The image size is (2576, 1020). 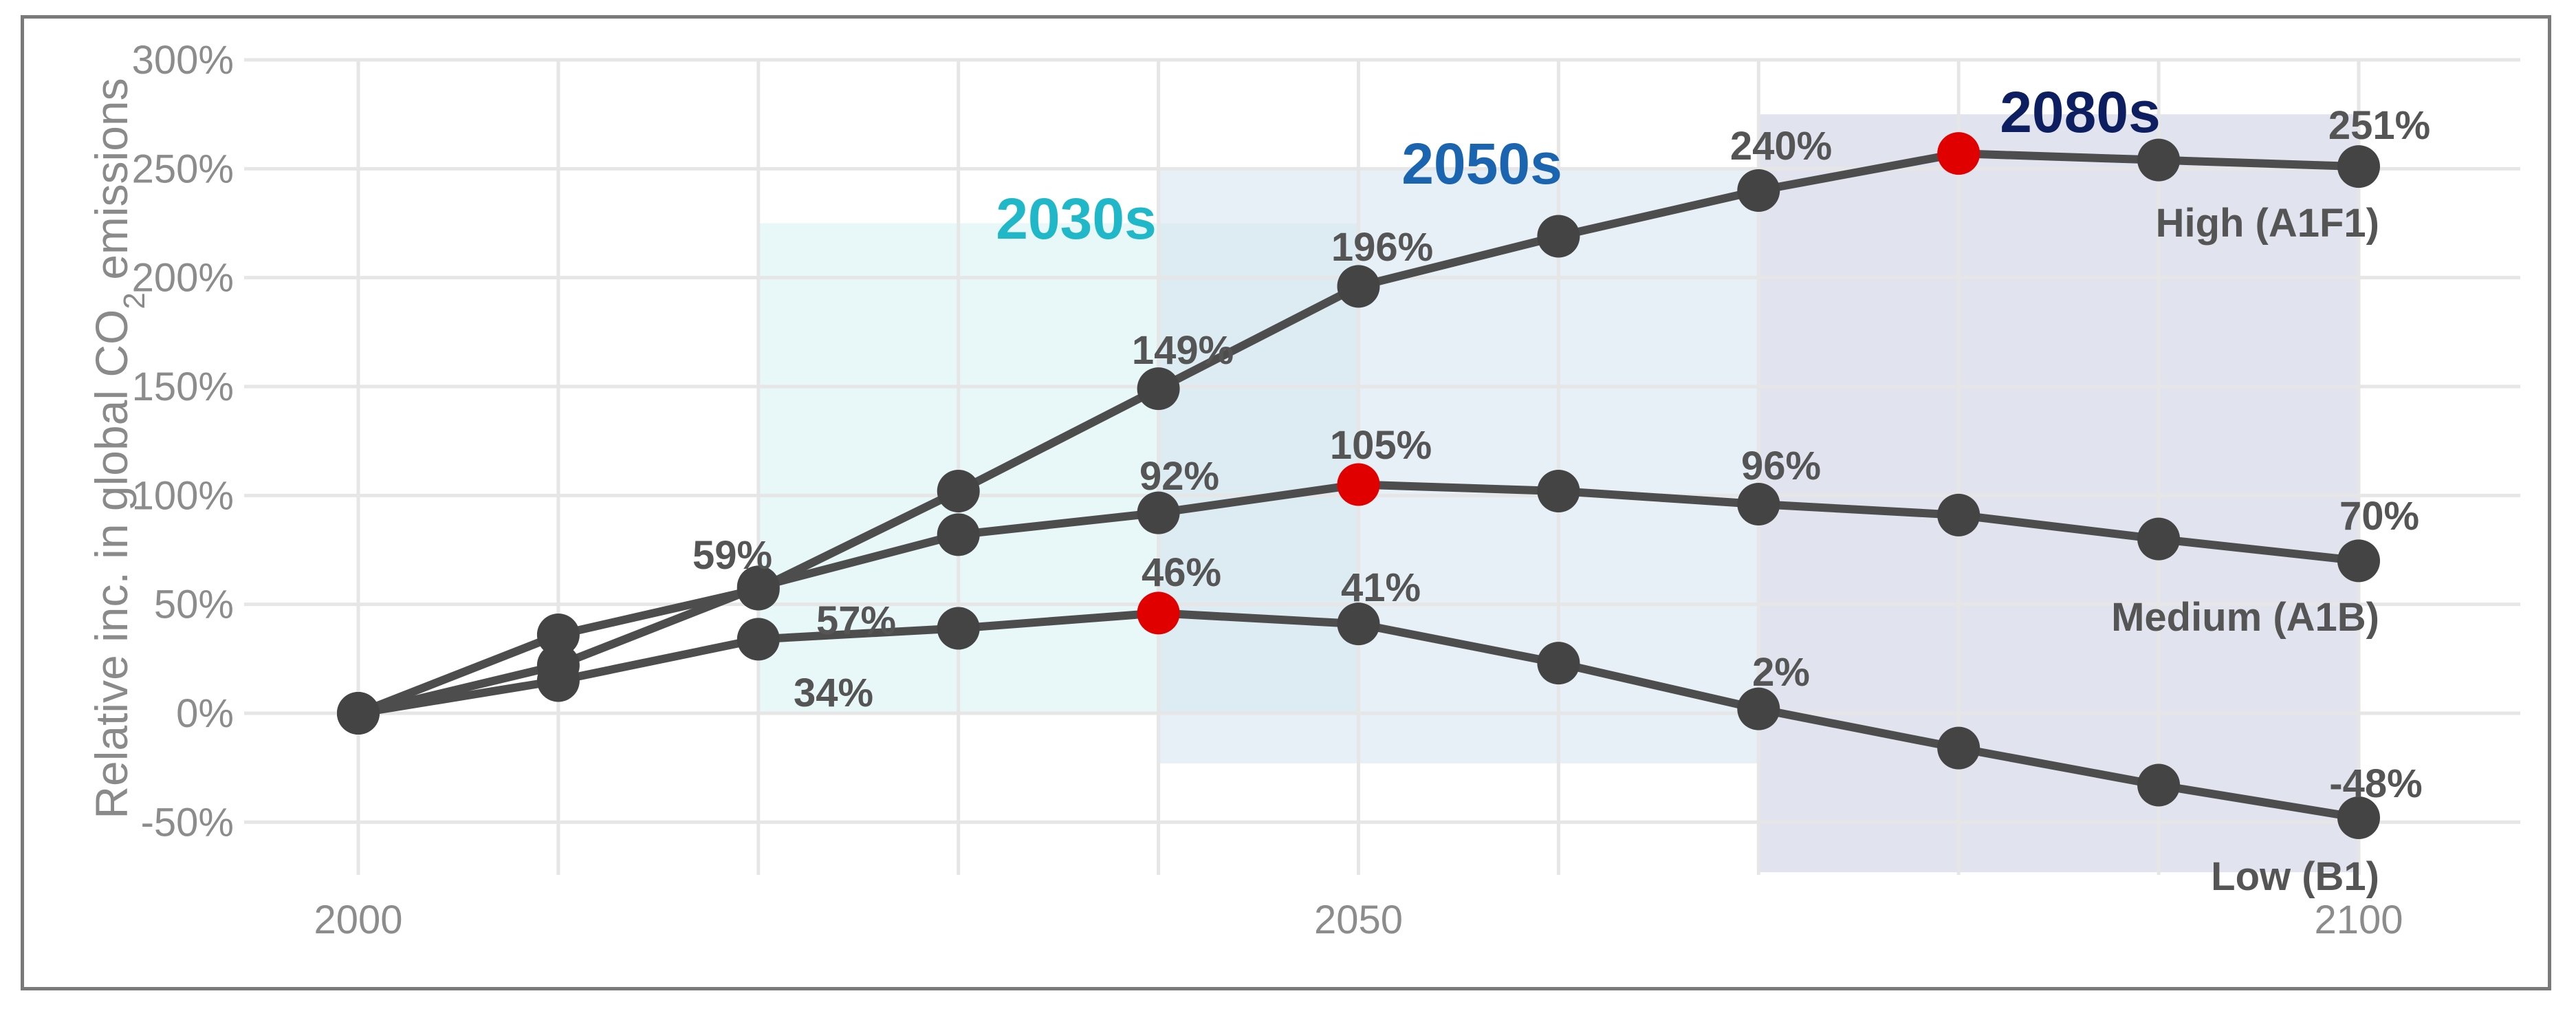 I want to click on series-name-label: High (A1F1), so click(x=2267, y=223).